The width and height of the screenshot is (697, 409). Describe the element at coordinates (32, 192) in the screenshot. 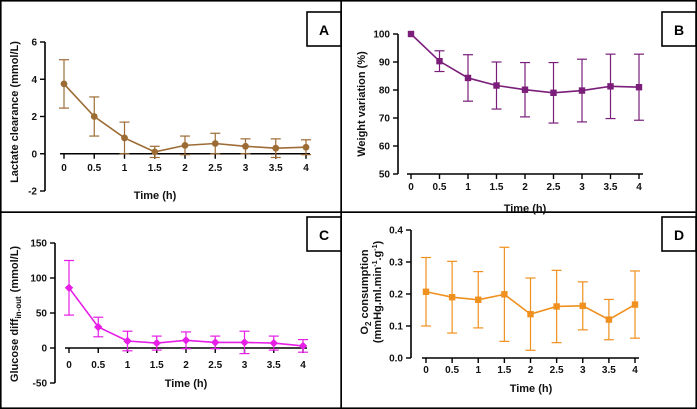

I see `panel-a-y-tick-label: -2` at that location.